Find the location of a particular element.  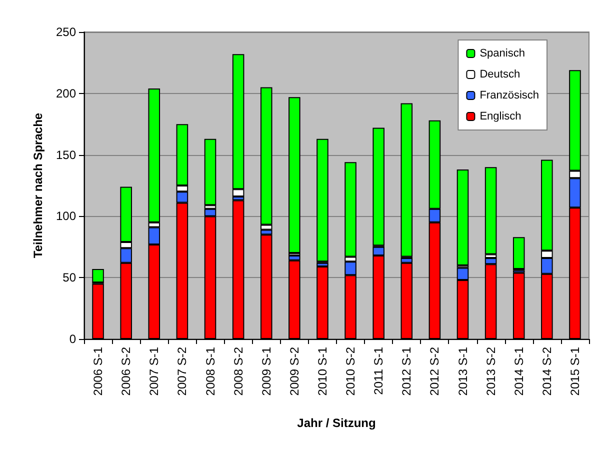

y-tick-label: 100 is located at coordinates (66, 216).